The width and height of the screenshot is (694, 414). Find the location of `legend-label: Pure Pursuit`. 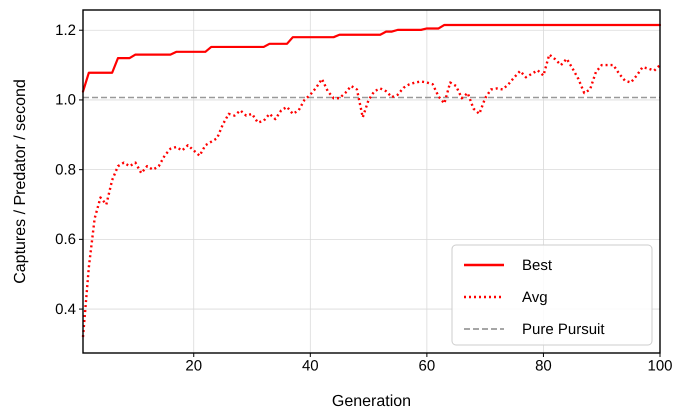

legend-label: Pure Pursuit is located at coordinates (564, 329).